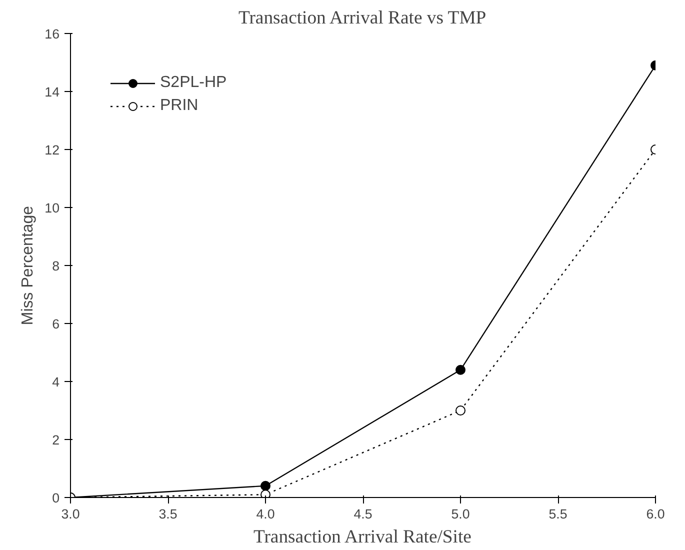 This screenshot has height=550, width=685. What do you see at coordinates (265, 514) in the screenshot?
I see `x-tick-label: 4.0` at bounding box center [265, 514].